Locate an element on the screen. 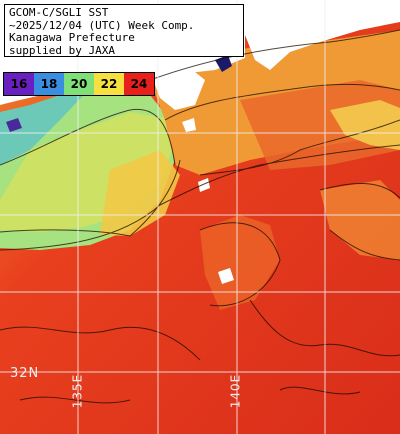  colorbar-tick-20: 20 is located at coordinates (79, 84).